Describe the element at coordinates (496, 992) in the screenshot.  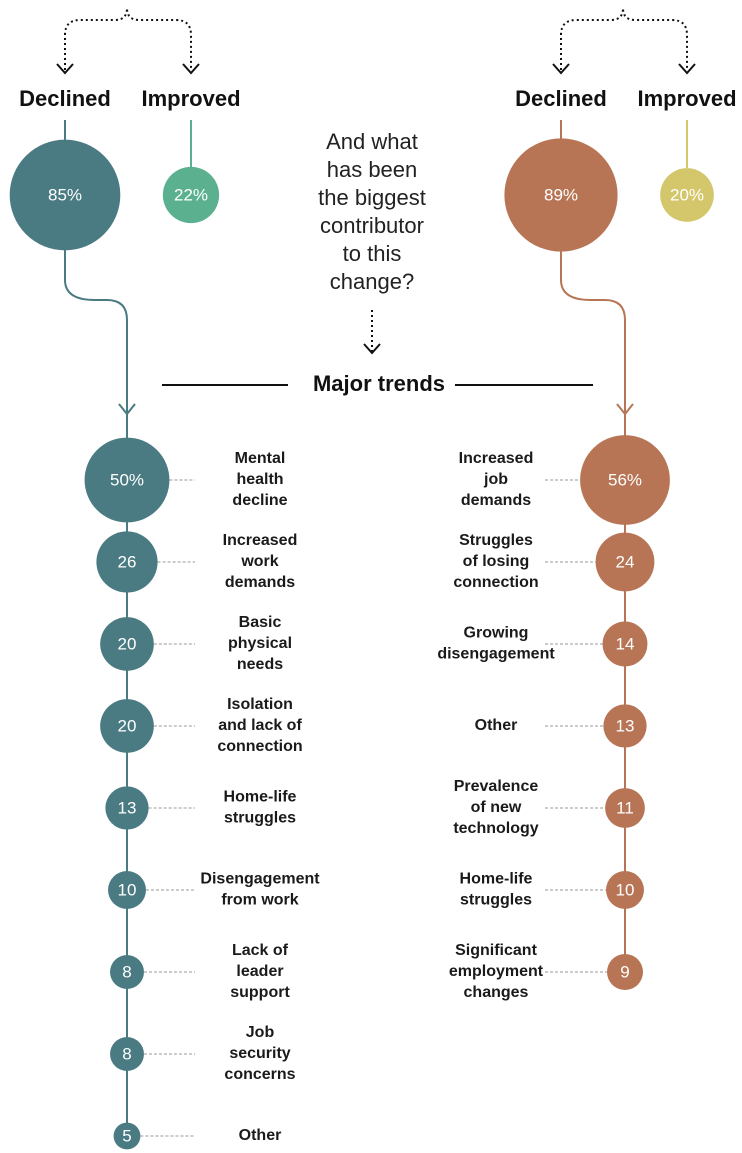
I see `trend-label: changes` at that location.